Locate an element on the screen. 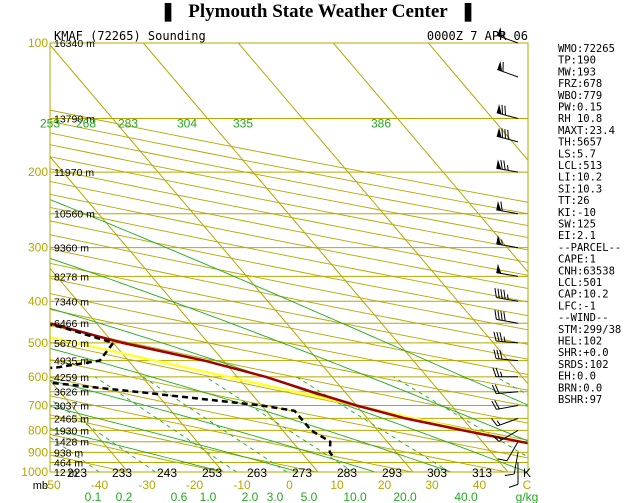 Image resolution: width=640 pixels, height=503 pixels. kelvin-tick-label: 263 is located at coordinates (257, 473).